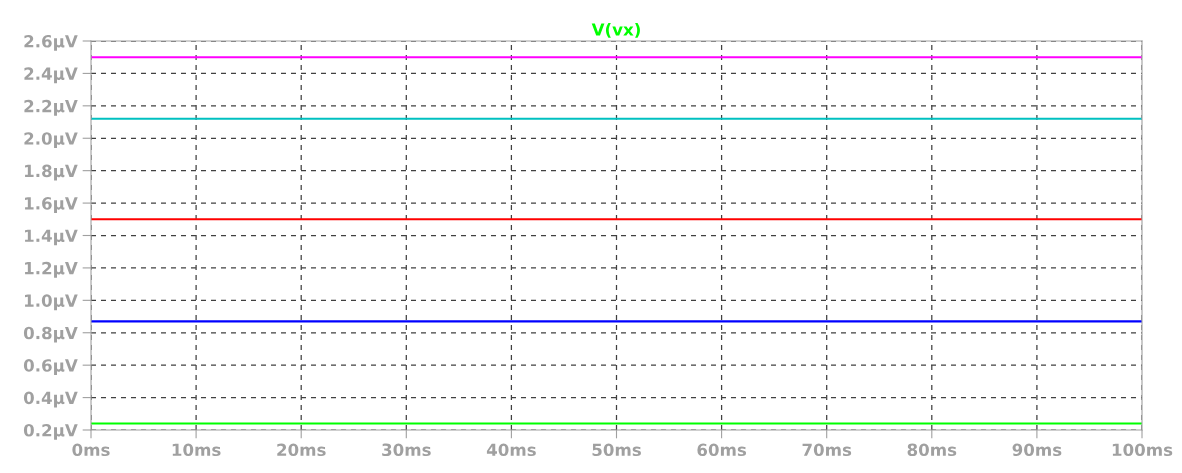  Describe the element at coordinates (196, 450) in the screenshot. I see `x-tick-label: 10ms` at that location.